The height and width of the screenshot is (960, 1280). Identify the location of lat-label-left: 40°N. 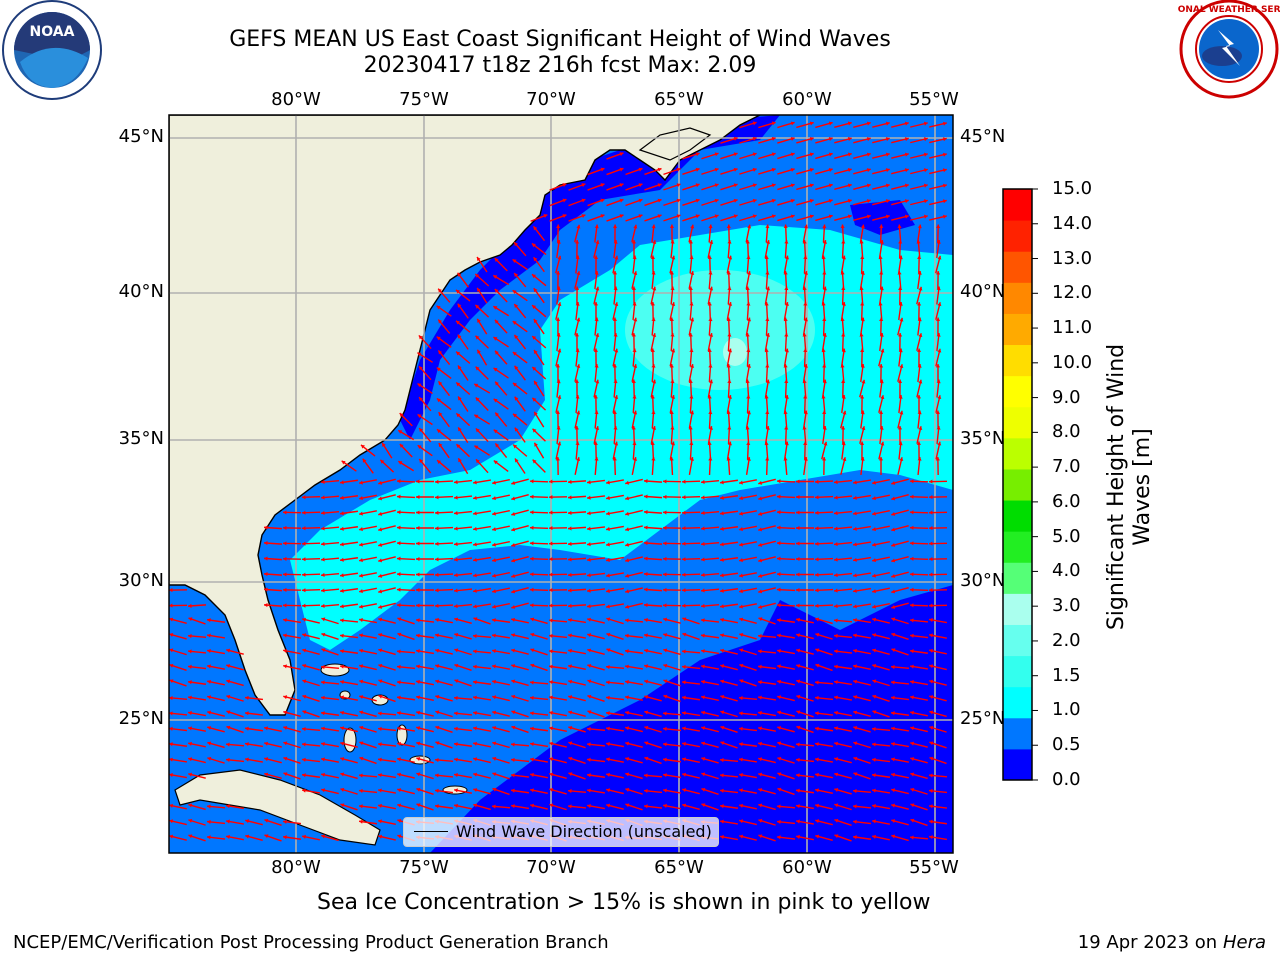
(141, 291).